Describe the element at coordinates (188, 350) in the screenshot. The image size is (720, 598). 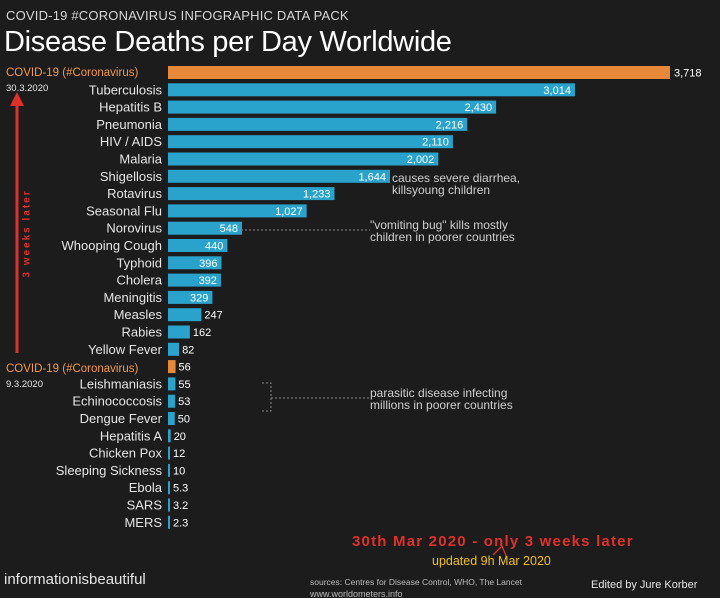
I see `value-label-16: 82` at that location.